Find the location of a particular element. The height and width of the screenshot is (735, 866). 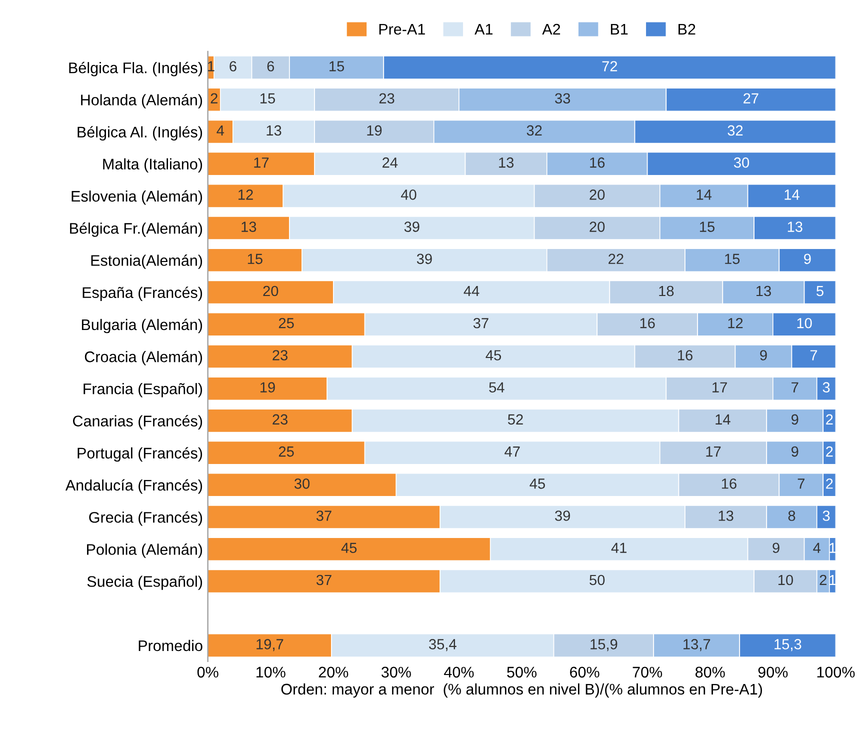

x-axis-title: Orden: mayor a menor (% alumnos en nivel B)/(% alumnos en Pre-A1) is located at coordinates (521, 690).